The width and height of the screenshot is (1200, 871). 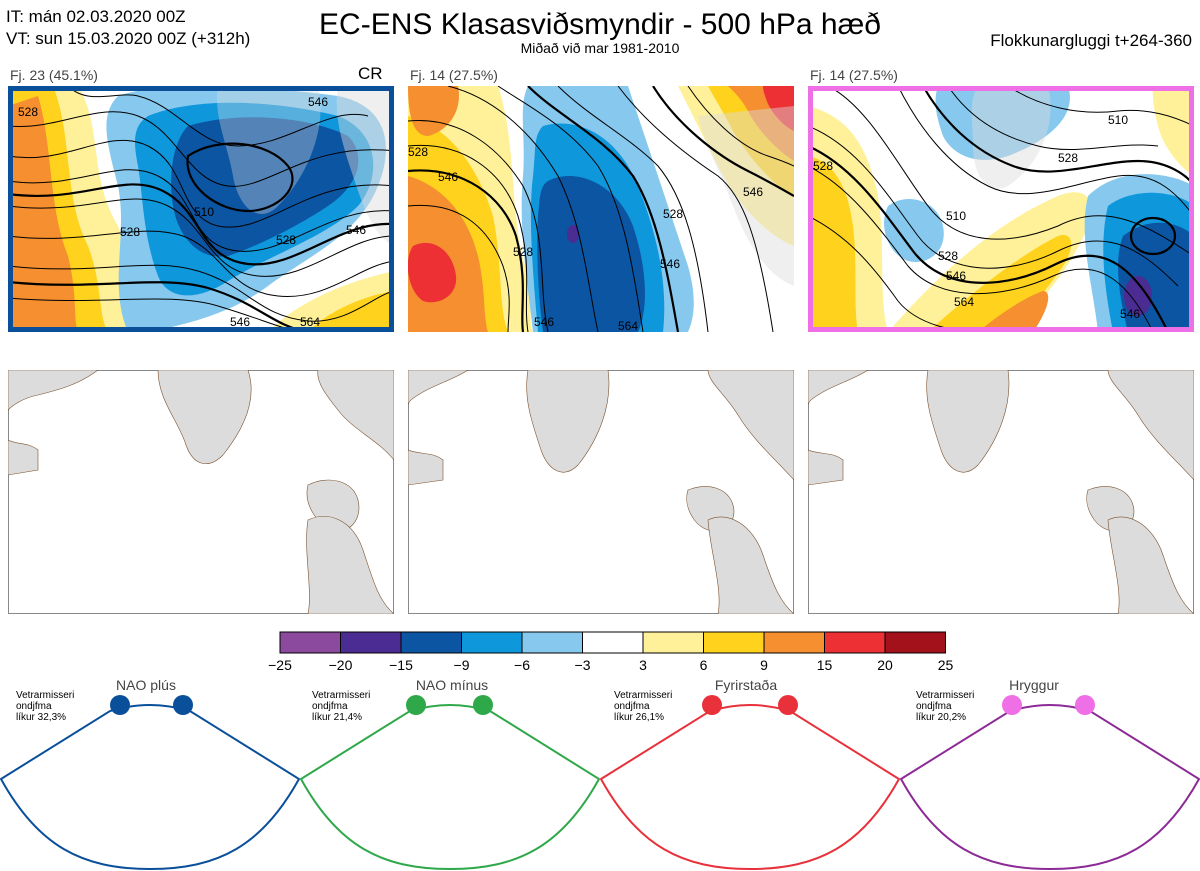 I want to click on colorbar: −25 −20 −15 −9 −6 −3 3 6 9 15 20 25, so click(x=610, y=652).